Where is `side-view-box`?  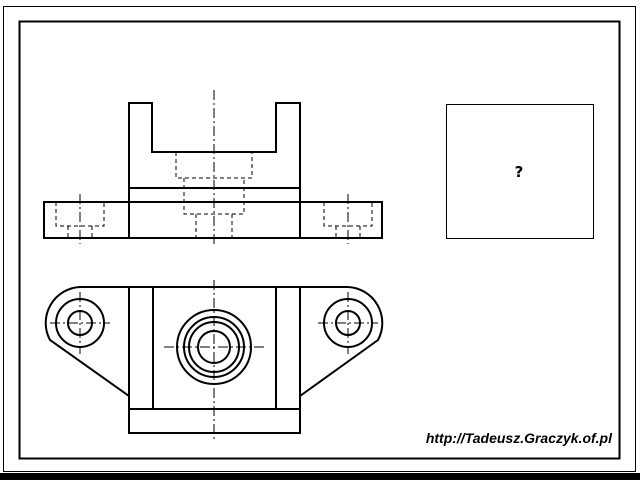
side-view-box is located at coordinates (520, 171).